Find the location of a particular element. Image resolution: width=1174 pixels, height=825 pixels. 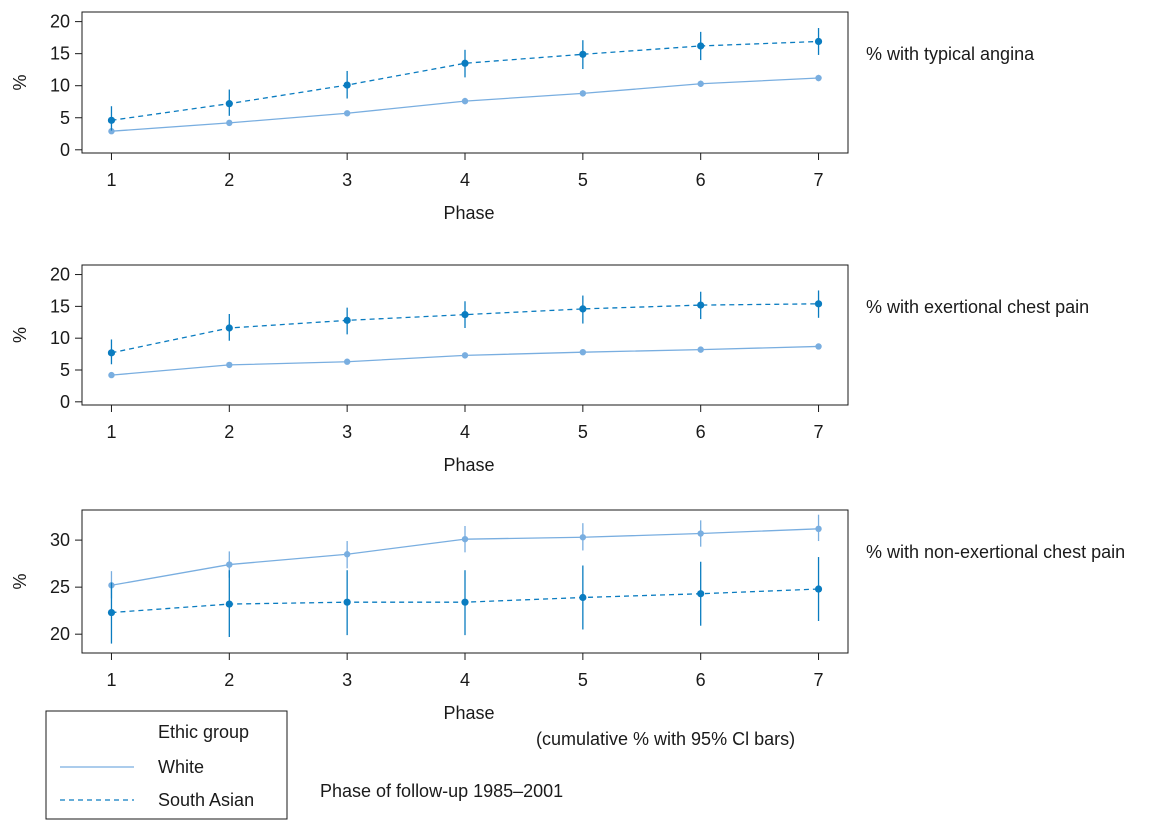

legend-box is located at coordinates (166, 765).